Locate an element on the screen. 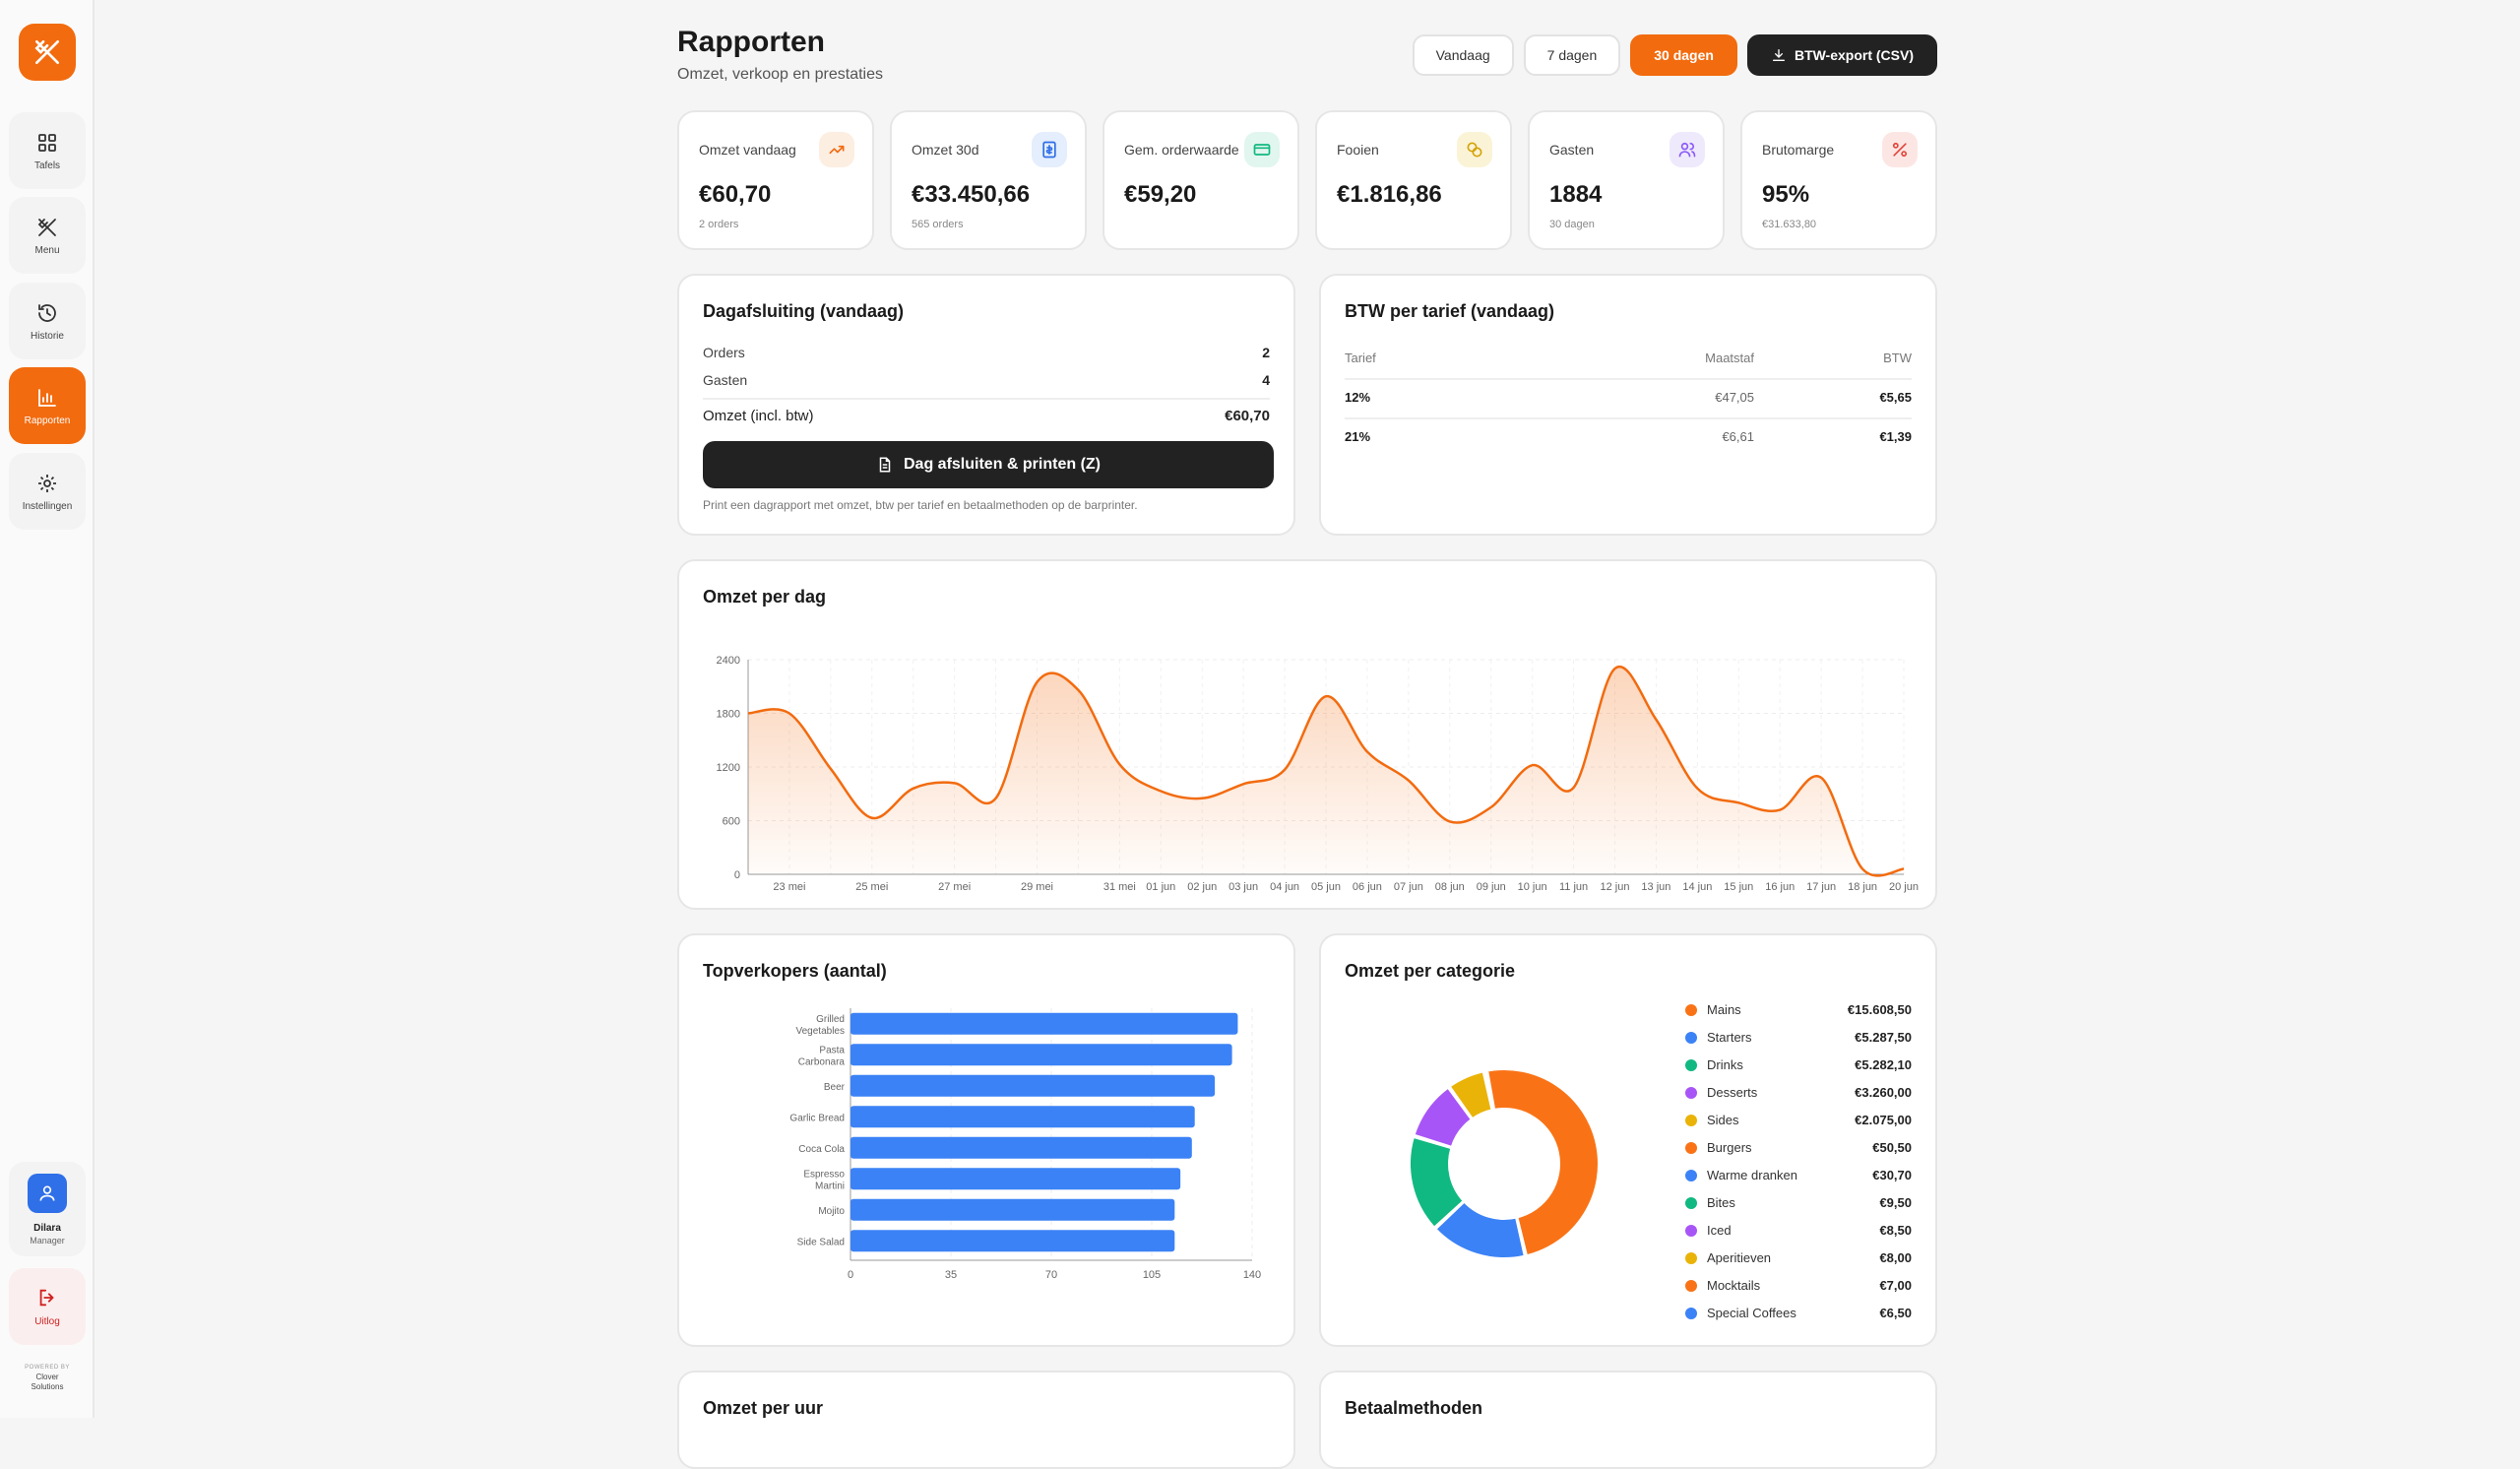 This screenshot has width=2520, height=1469. legend-amount: €50,50 is located at coordinates (1892, 1148).